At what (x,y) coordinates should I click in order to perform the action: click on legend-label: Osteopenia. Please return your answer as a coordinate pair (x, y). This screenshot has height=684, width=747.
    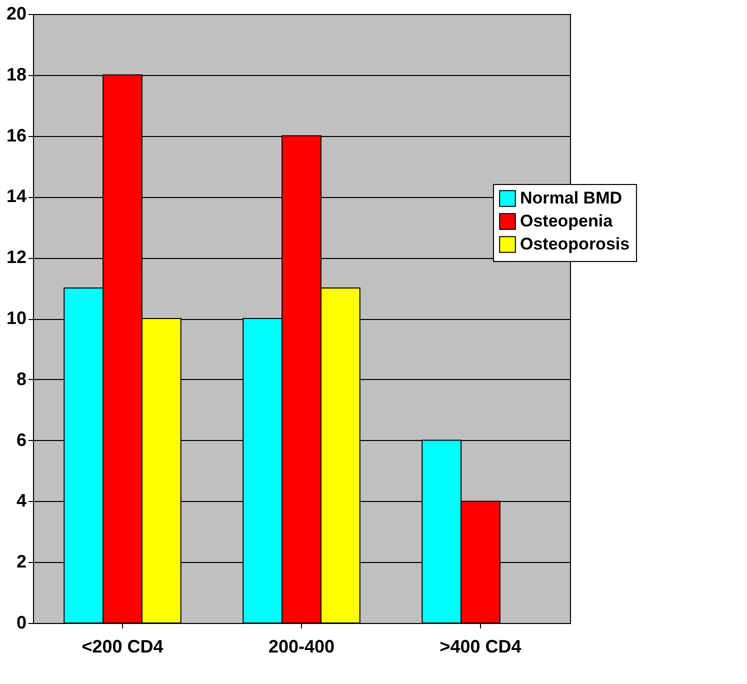
    Looking at the image, I should click on (567, 221).